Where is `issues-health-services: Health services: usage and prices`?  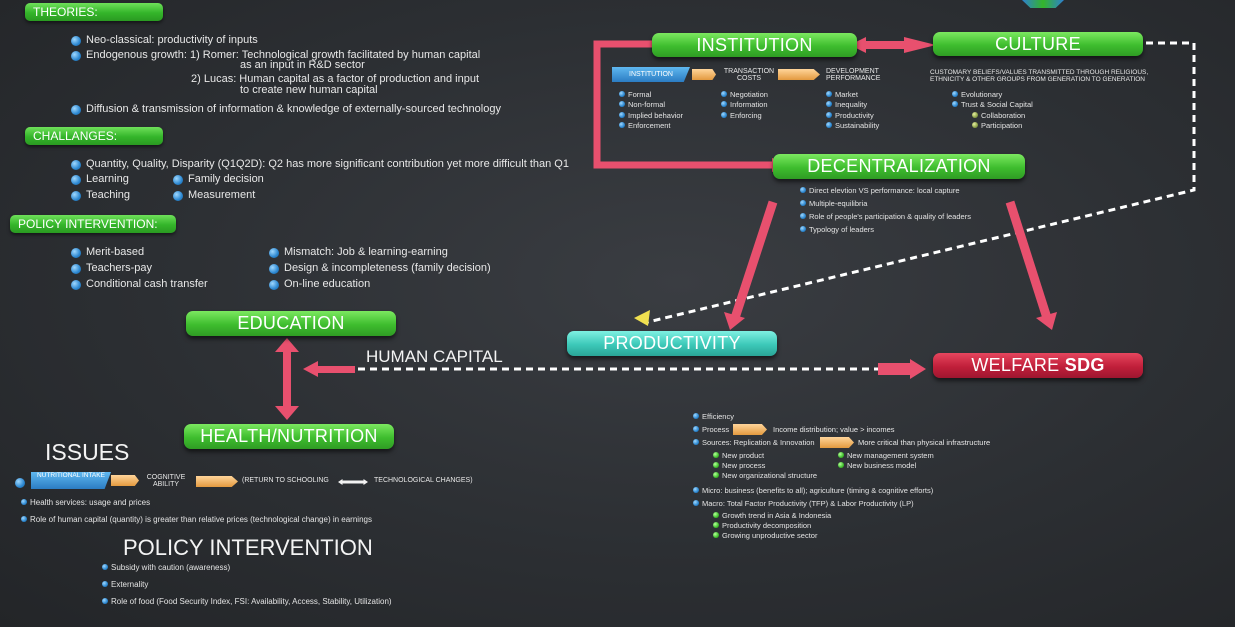 issues-health-services: Health services: usage and prices is located at coordinates (85, 502).